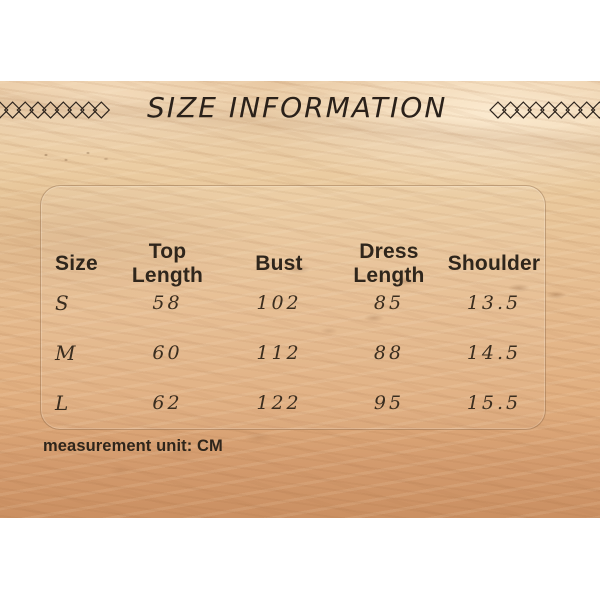 The image size is (600, 600). What do you see at coordinates (389, 263) in the screenshot?
I see `column-header-dress-length: Dress Length` at bounding box center [389, 263].